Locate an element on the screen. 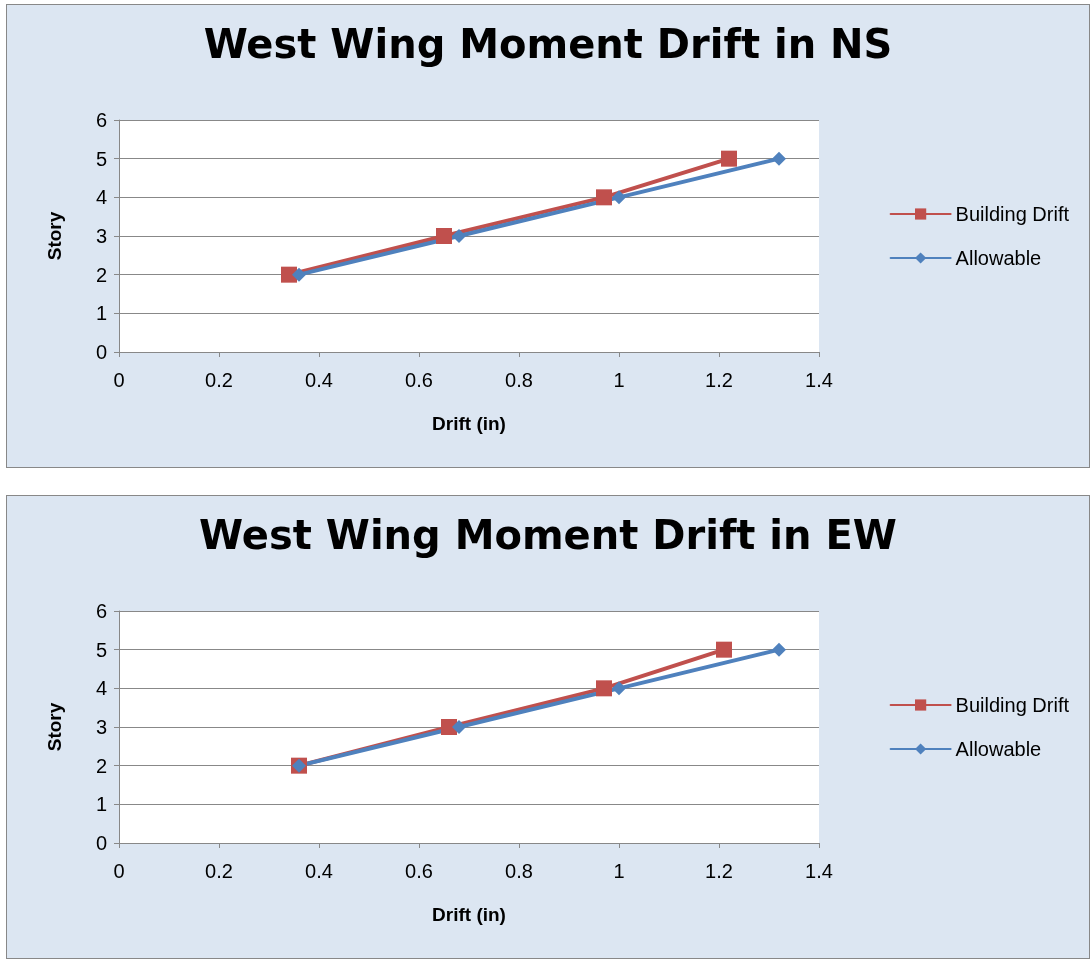 The image size is (1092, 959). chart-title: West Wing Moment Drift in EW is located at coordinates (548, 535).